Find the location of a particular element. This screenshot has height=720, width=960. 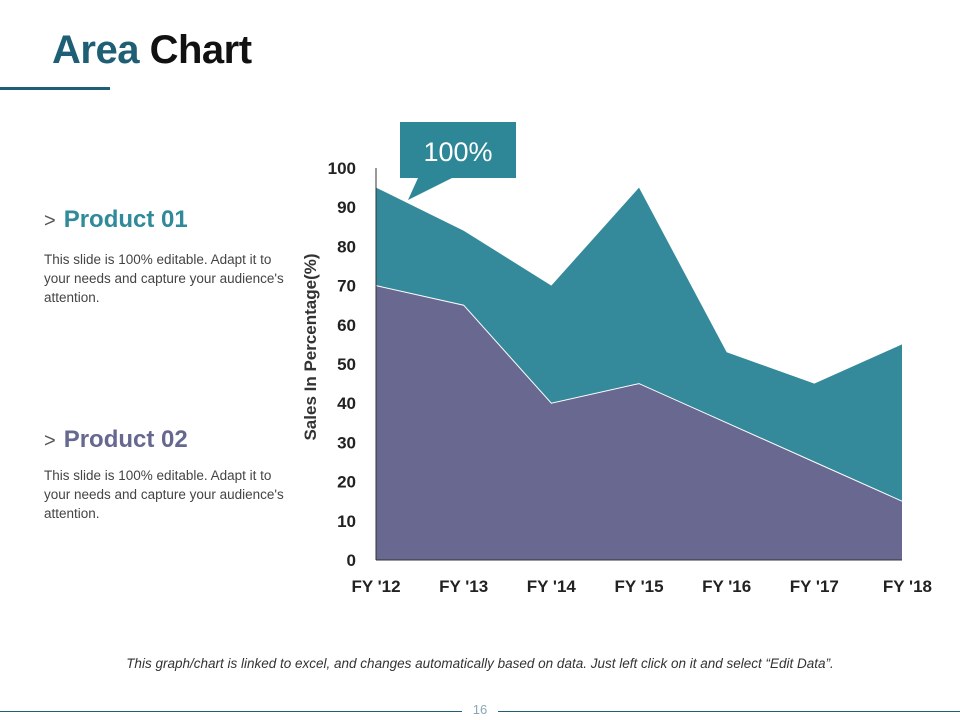

y-tick-label: 20 is located at coordinates (346, 482).